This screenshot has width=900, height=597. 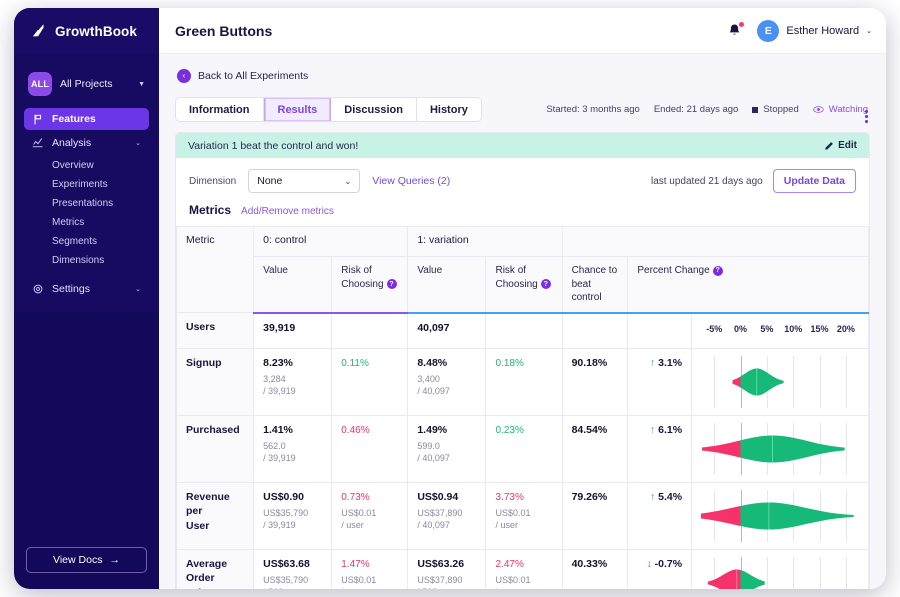 I want to click on sidebar-subitem-overview: Overview, so click(x=73, y=165).